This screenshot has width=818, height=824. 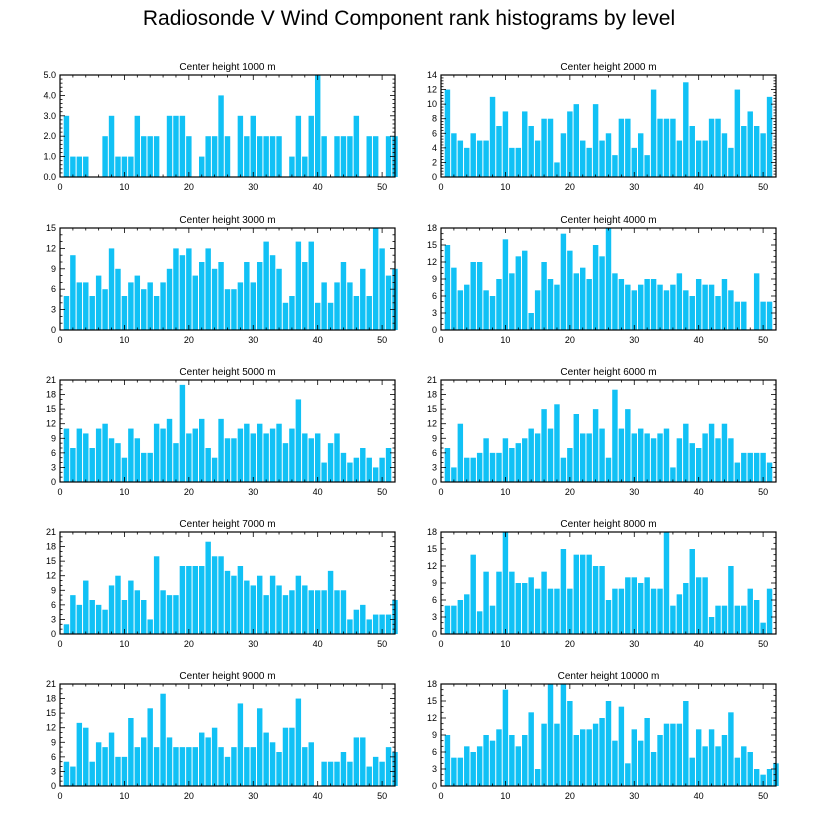 What do you see at coordinates (51, 684) in the screenshot?
I see `y-tick-label: 21` at bounding box center [51, 684].